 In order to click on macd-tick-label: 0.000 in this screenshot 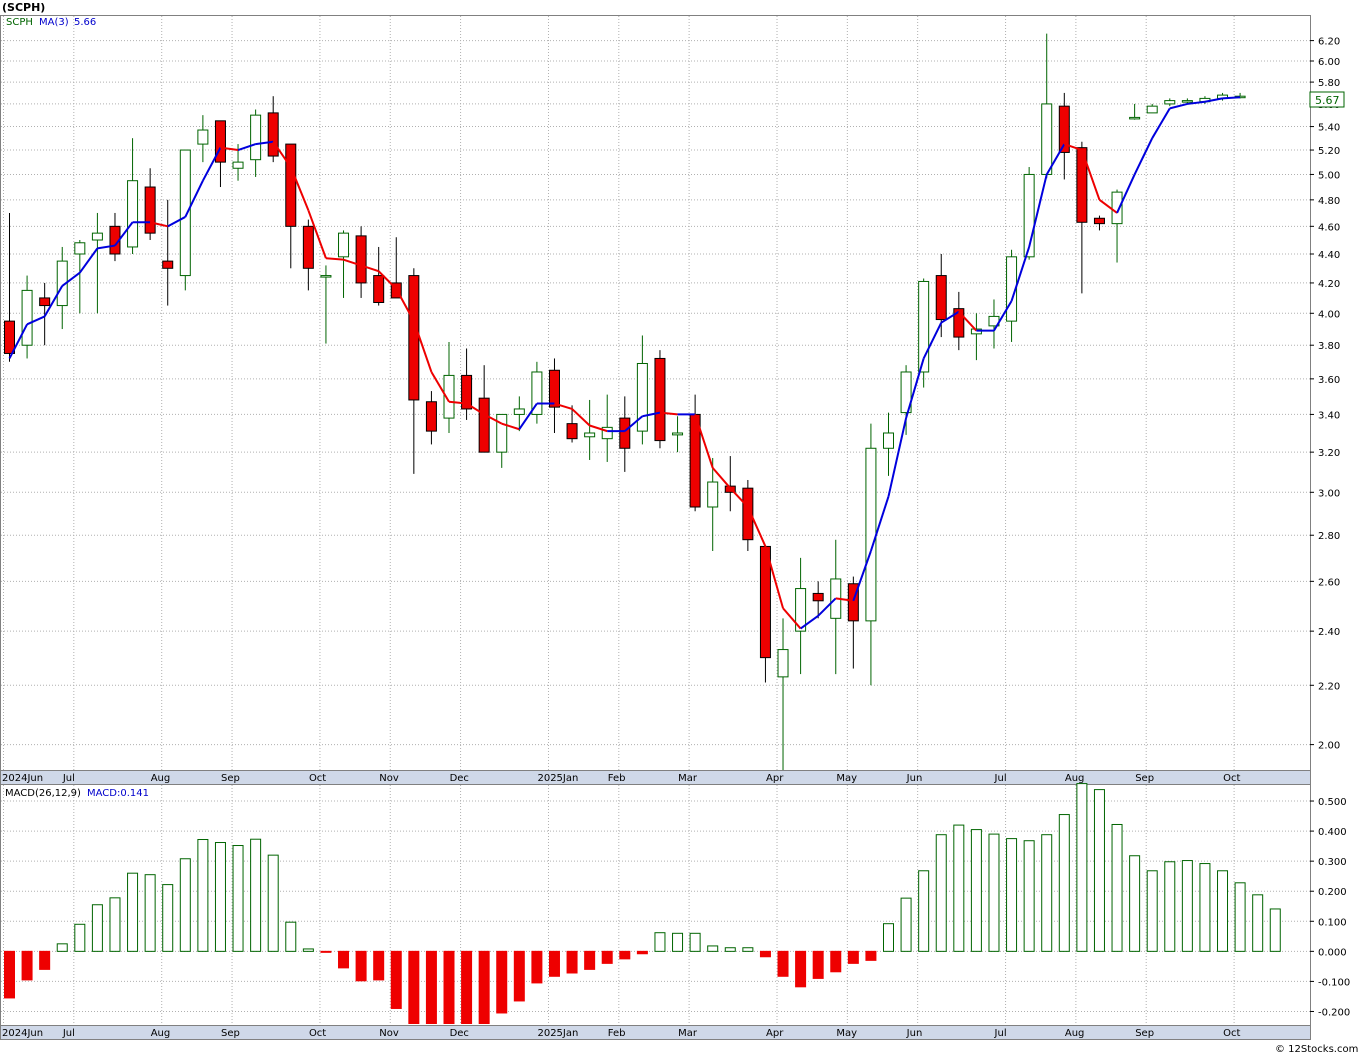, I will do `click(1332, 952)`.